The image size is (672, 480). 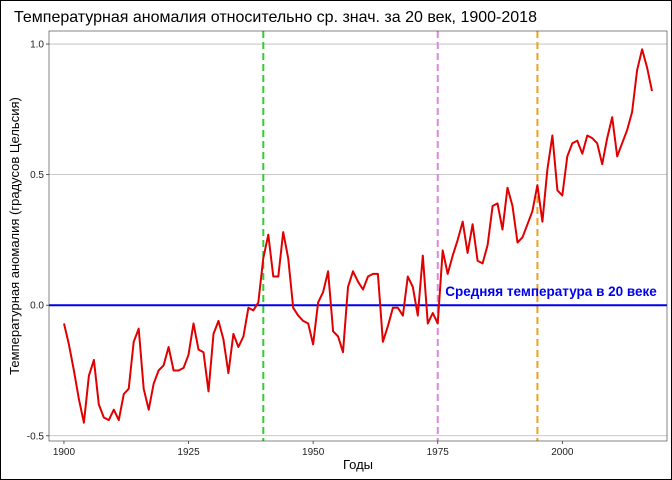 I want to click on x-axis-label: Годы, so click(x=358, y=464).